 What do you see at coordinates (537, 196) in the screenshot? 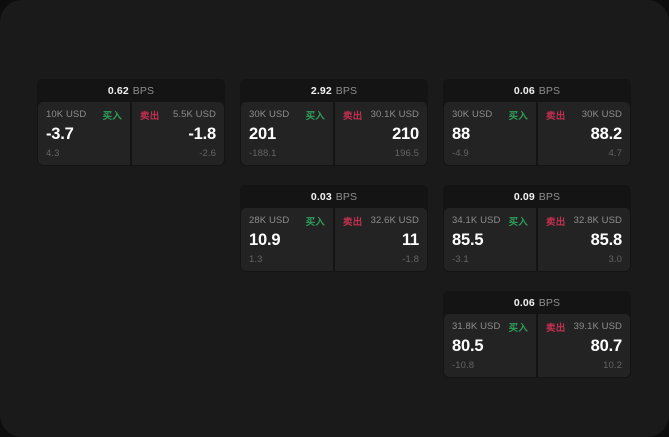
I see `card-header: 0.09 BPS` at bounding box center [537, 196].